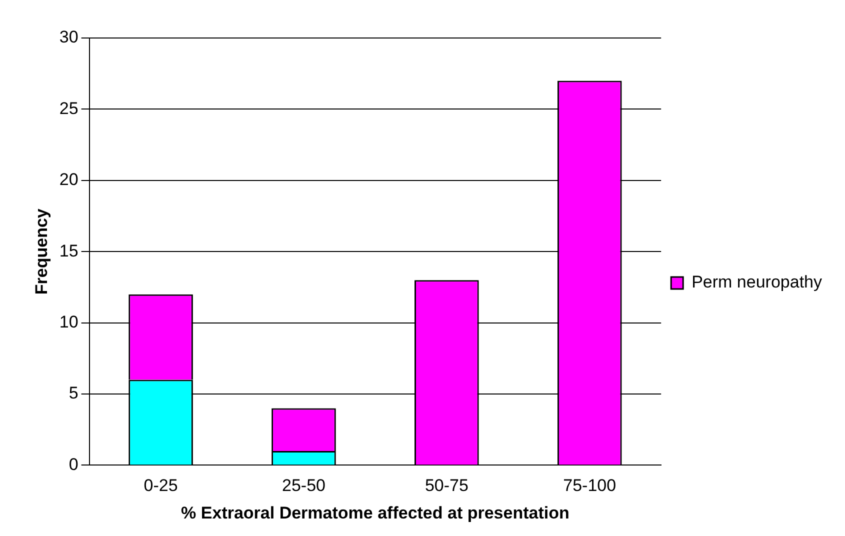  What do you see at coordinates (304, 486) in the screenshot?
I see `x-tick-label: 25-50` at bounding box center [304, 486].